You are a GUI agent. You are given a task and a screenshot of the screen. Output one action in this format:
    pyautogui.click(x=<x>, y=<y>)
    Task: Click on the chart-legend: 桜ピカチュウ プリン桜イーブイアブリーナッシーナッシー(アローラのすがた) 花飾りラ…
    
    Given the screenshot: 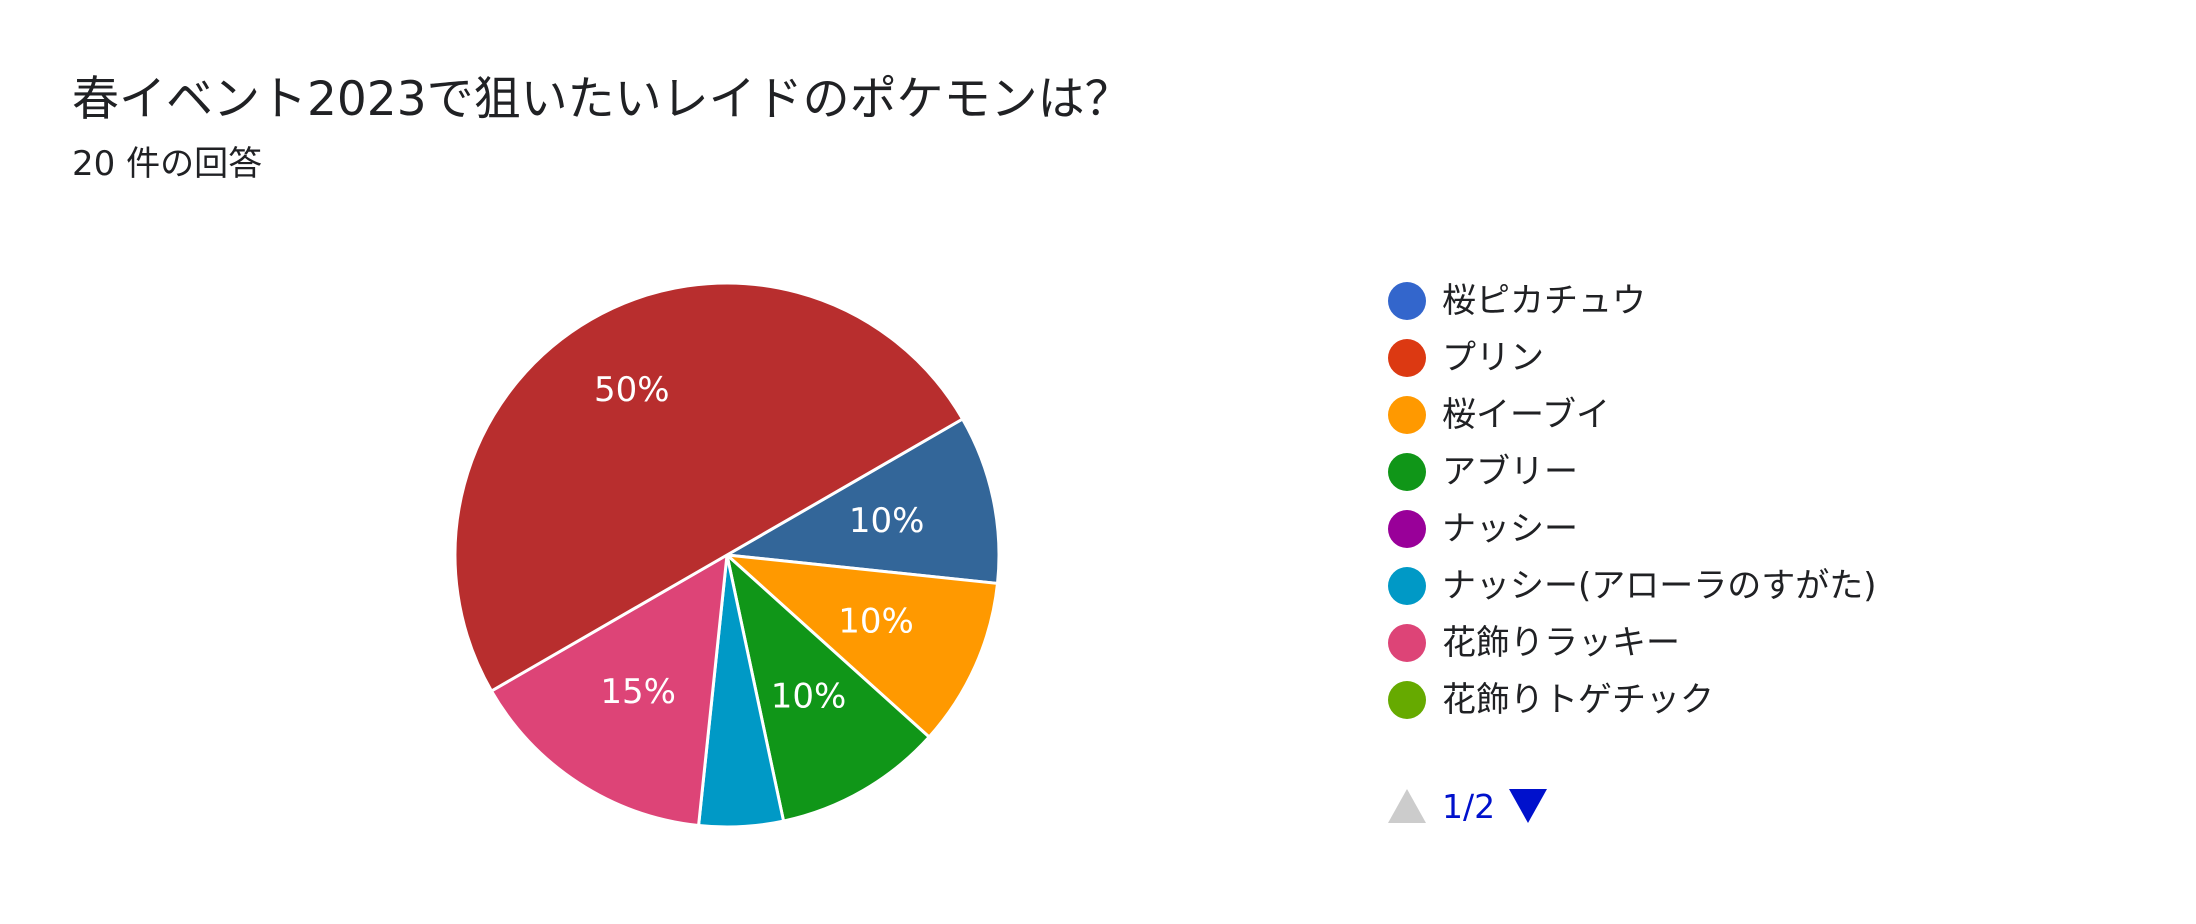 What is the action you would take?
    pyautogui.click(x=1632, y=500)
    